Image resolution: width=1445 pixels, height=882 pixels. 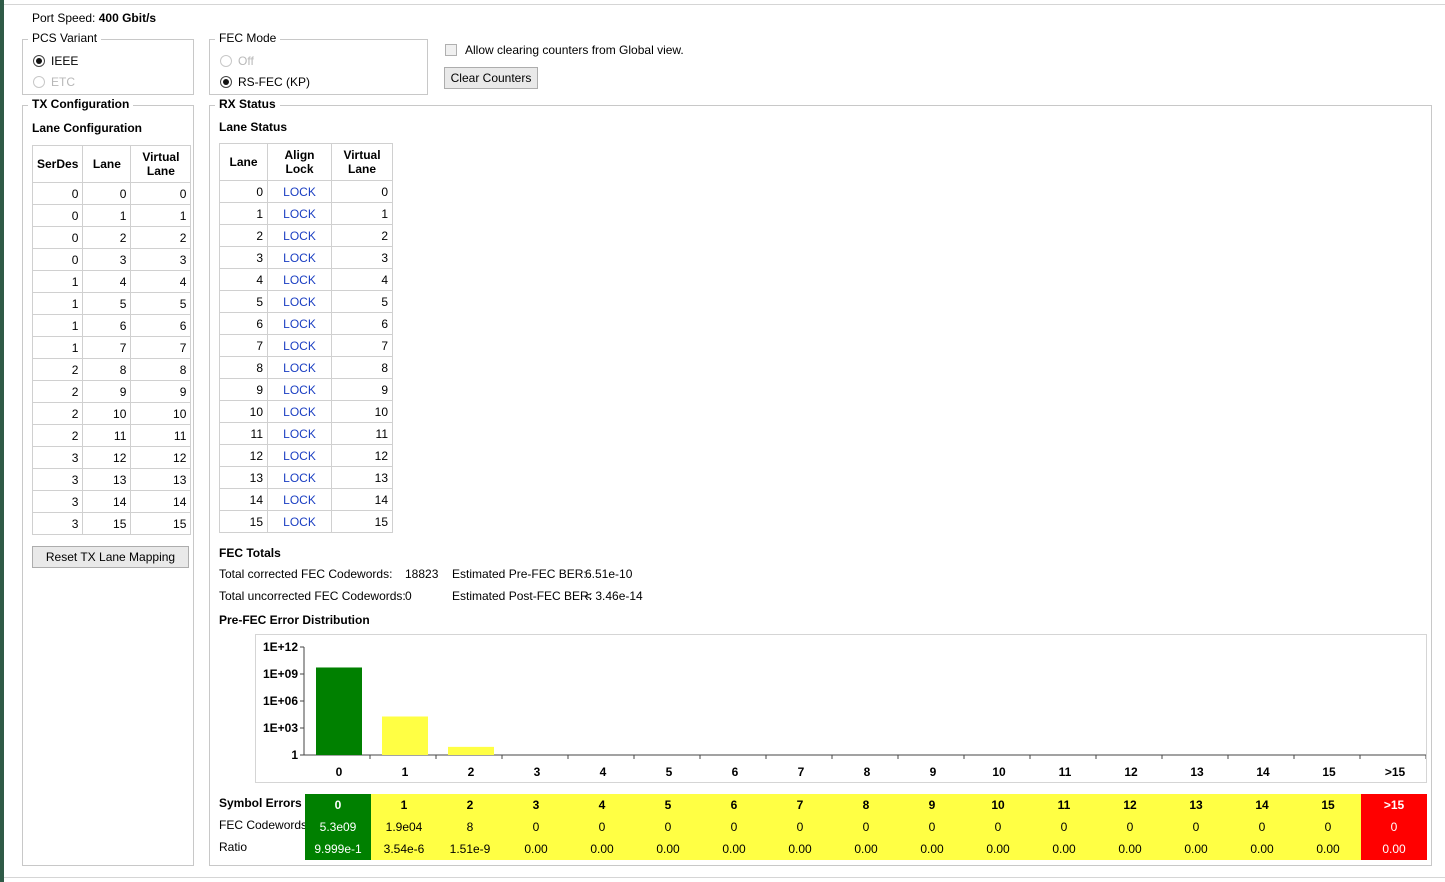 I want to click on fec-mode-group, so click(x=318, y=67).